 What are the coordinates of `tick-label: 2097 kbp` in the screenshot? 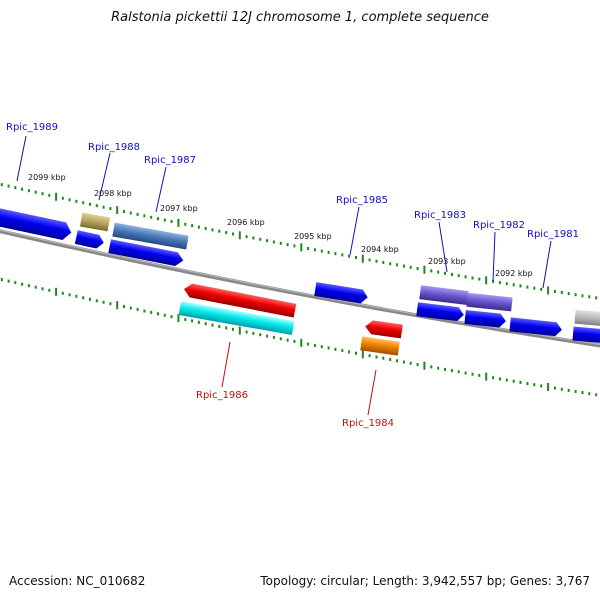 It's located at (179, 208).